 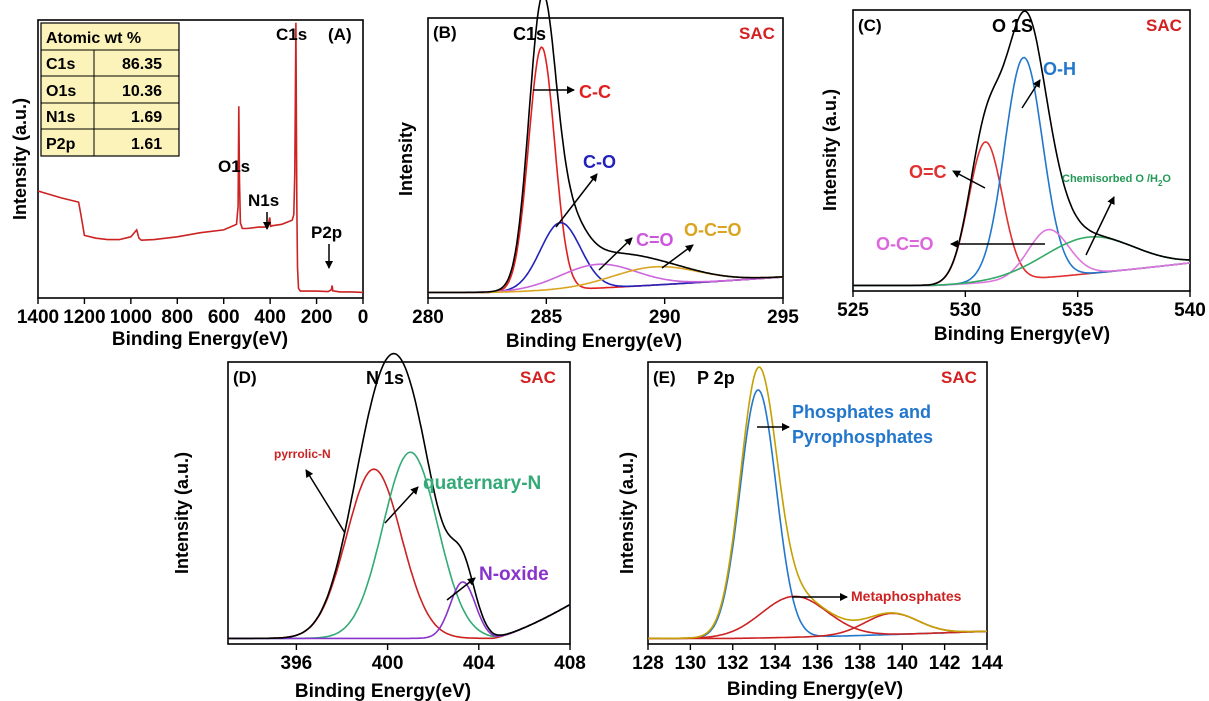 What do you see at coordinates (818, 663) in the screenshot?
I see `x-tick-label: 136` at bounding box center [818, 663].